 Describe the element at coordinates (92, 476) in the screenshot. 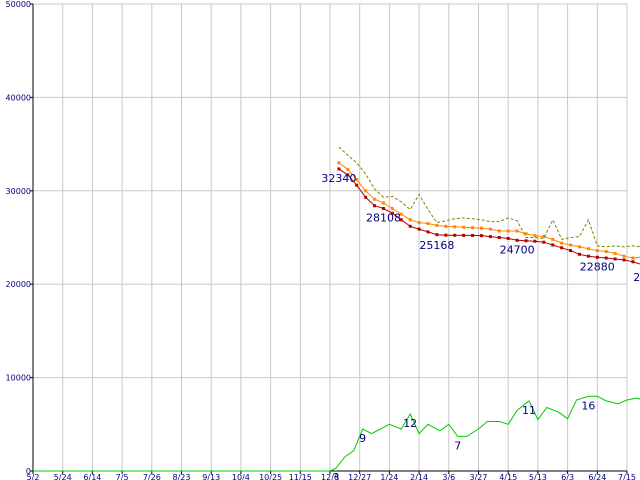

I see `x-tick-label: 6/14` at that location.